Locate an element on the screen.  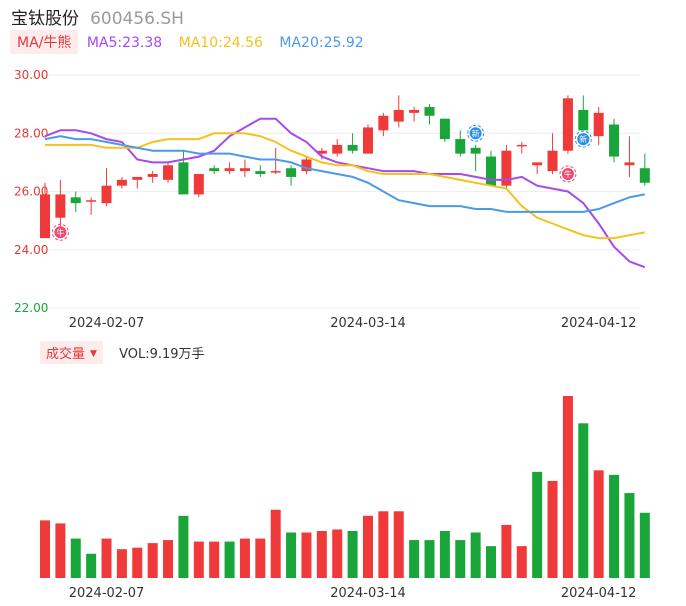
ma-legend: MA/牛熊 MA5:23.38 MA10:24.56 MA20:25.92 is located at coordinates (193, 42).